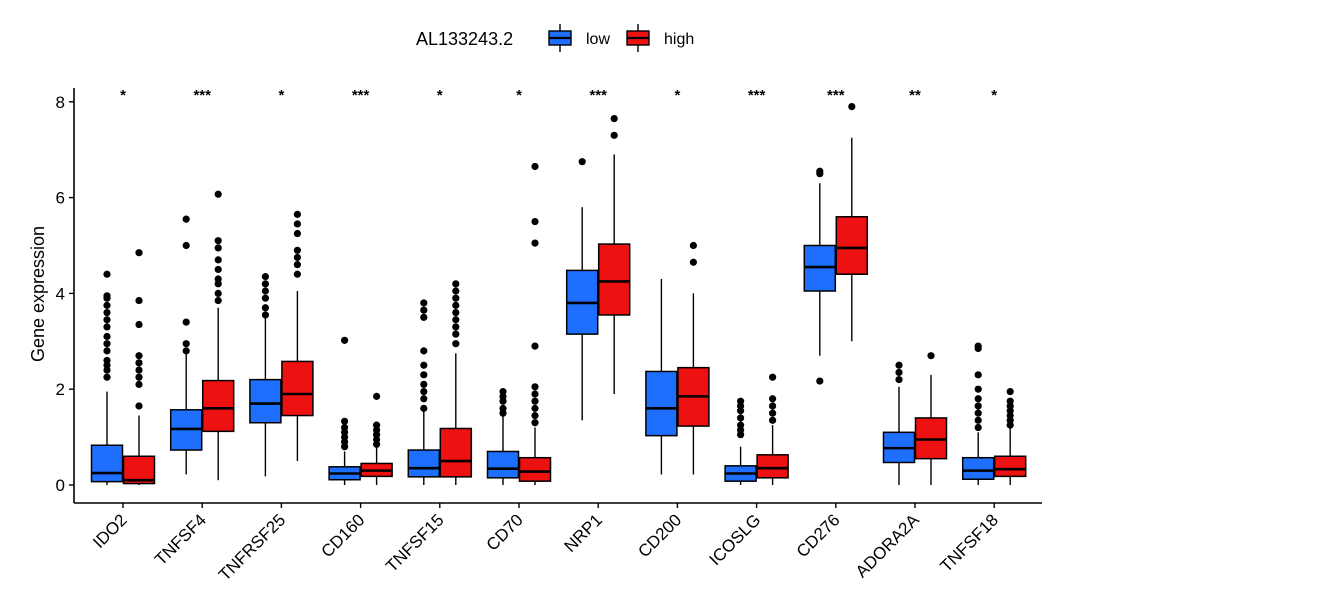 This screenshot has height=605, width=1319. Describe the element at coordinates (679, 39) in the screenshot. I see `legend-label: high` at that location.